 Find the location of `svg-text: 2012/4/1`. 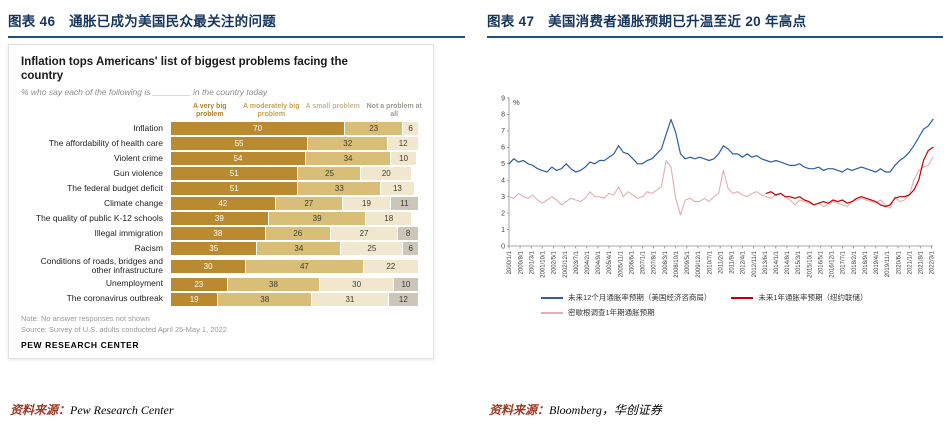

svg-text: 2012/4/1 is located at coordinates (744, 262).